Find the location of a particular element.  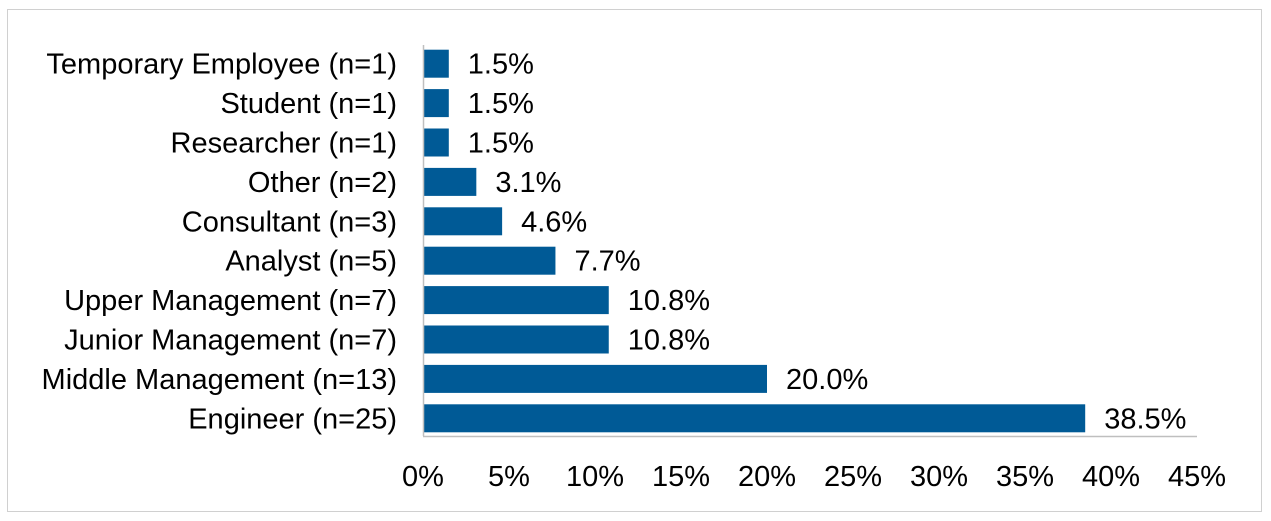

x-tick-label: 30% is located at coordinates (939, 477).